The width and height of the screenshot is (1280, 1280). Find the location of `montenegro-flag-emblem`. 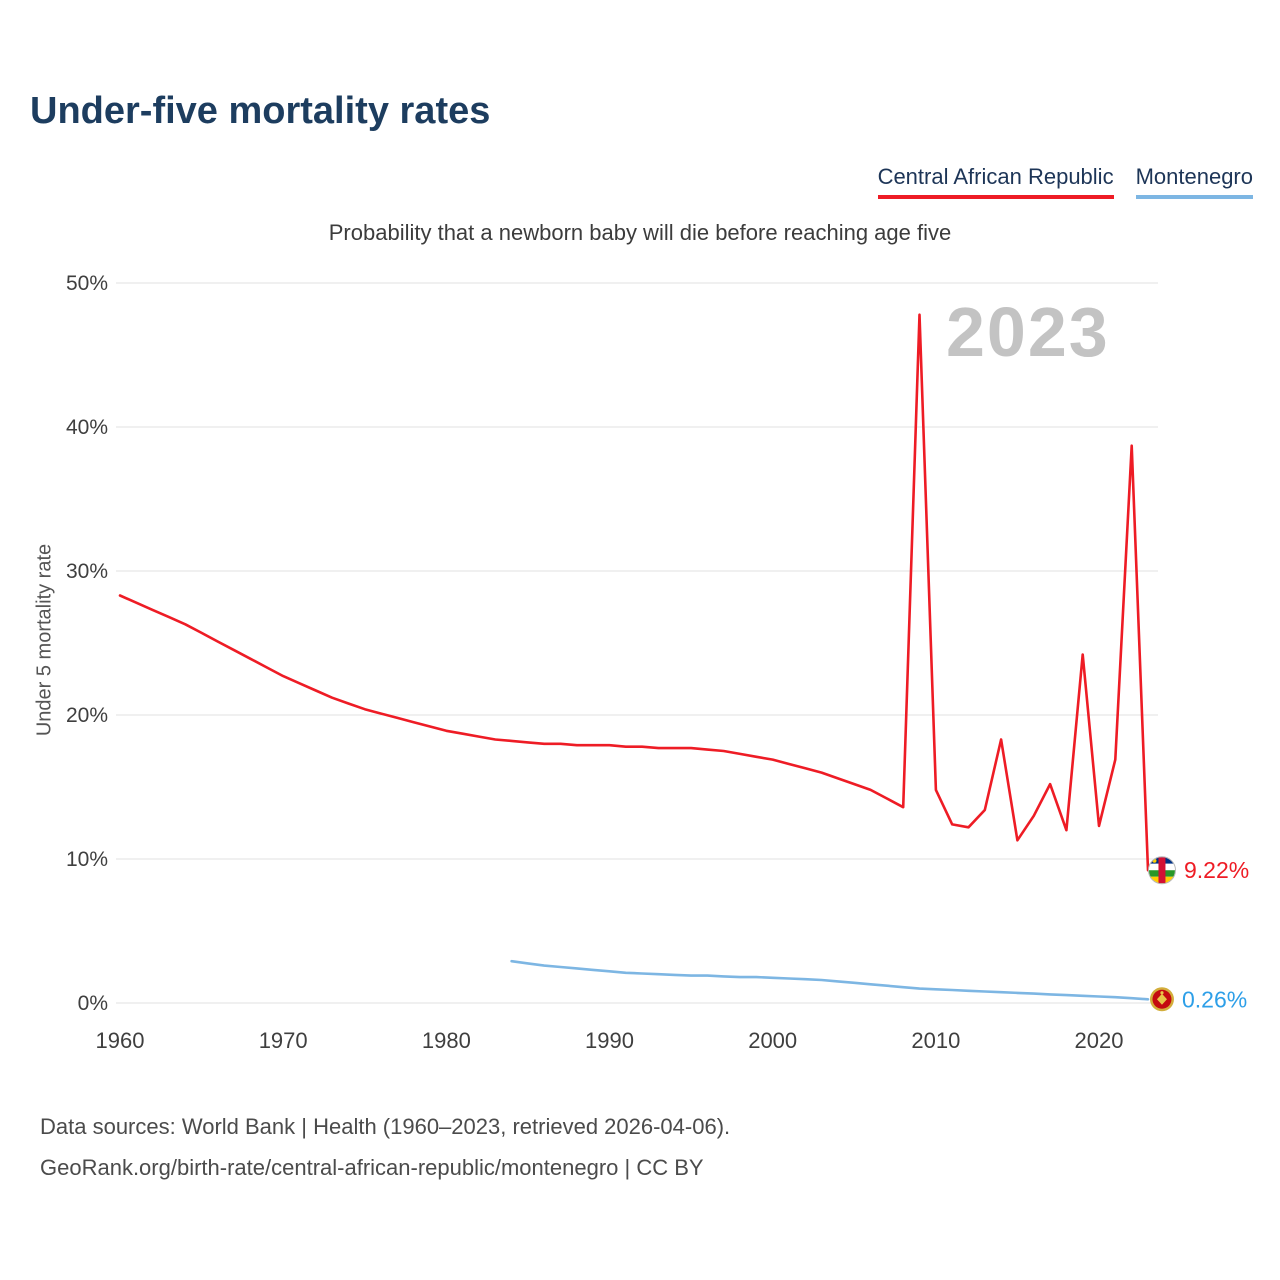

montenegro-flag-emblem is located at coordinates (1161, 999).